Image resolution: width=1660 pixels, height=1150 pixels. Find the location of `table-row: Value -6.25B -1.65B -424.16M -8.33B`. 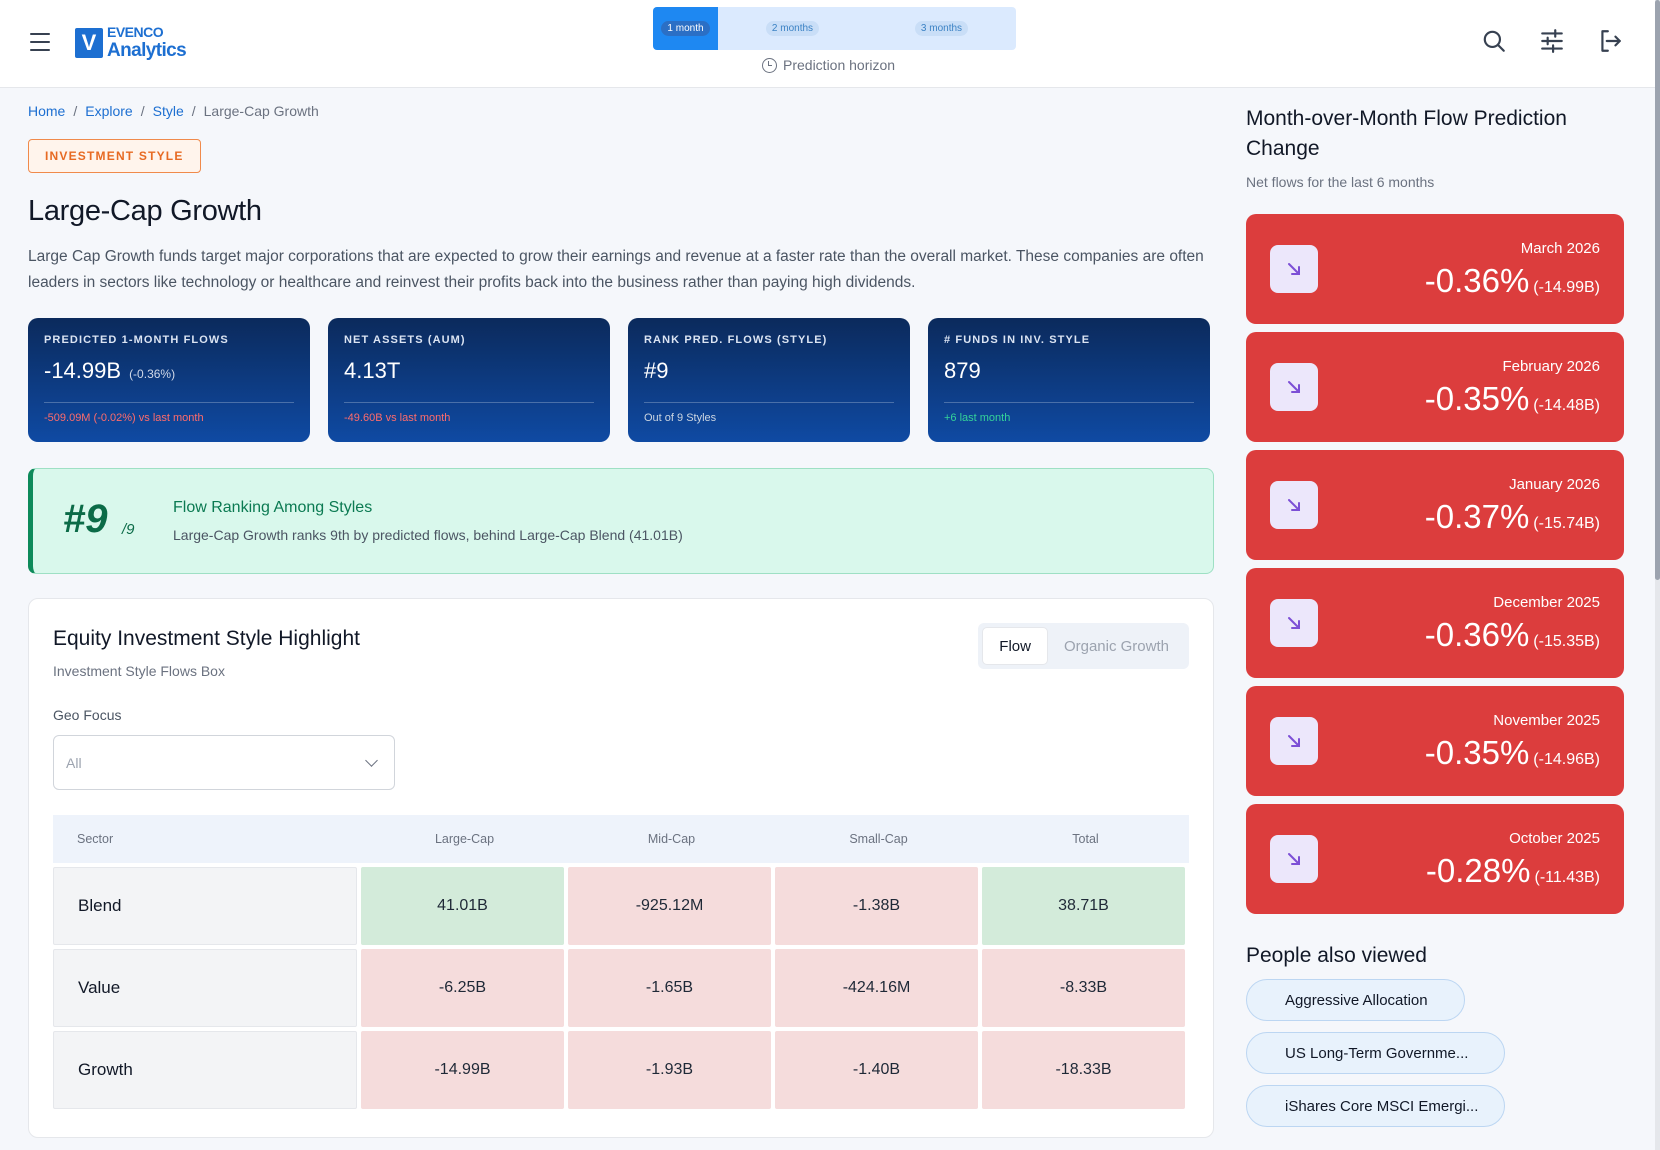

table-row: Value -6.25B -1.65B -424.16M -8.33B is located at coordinates (621, 988).